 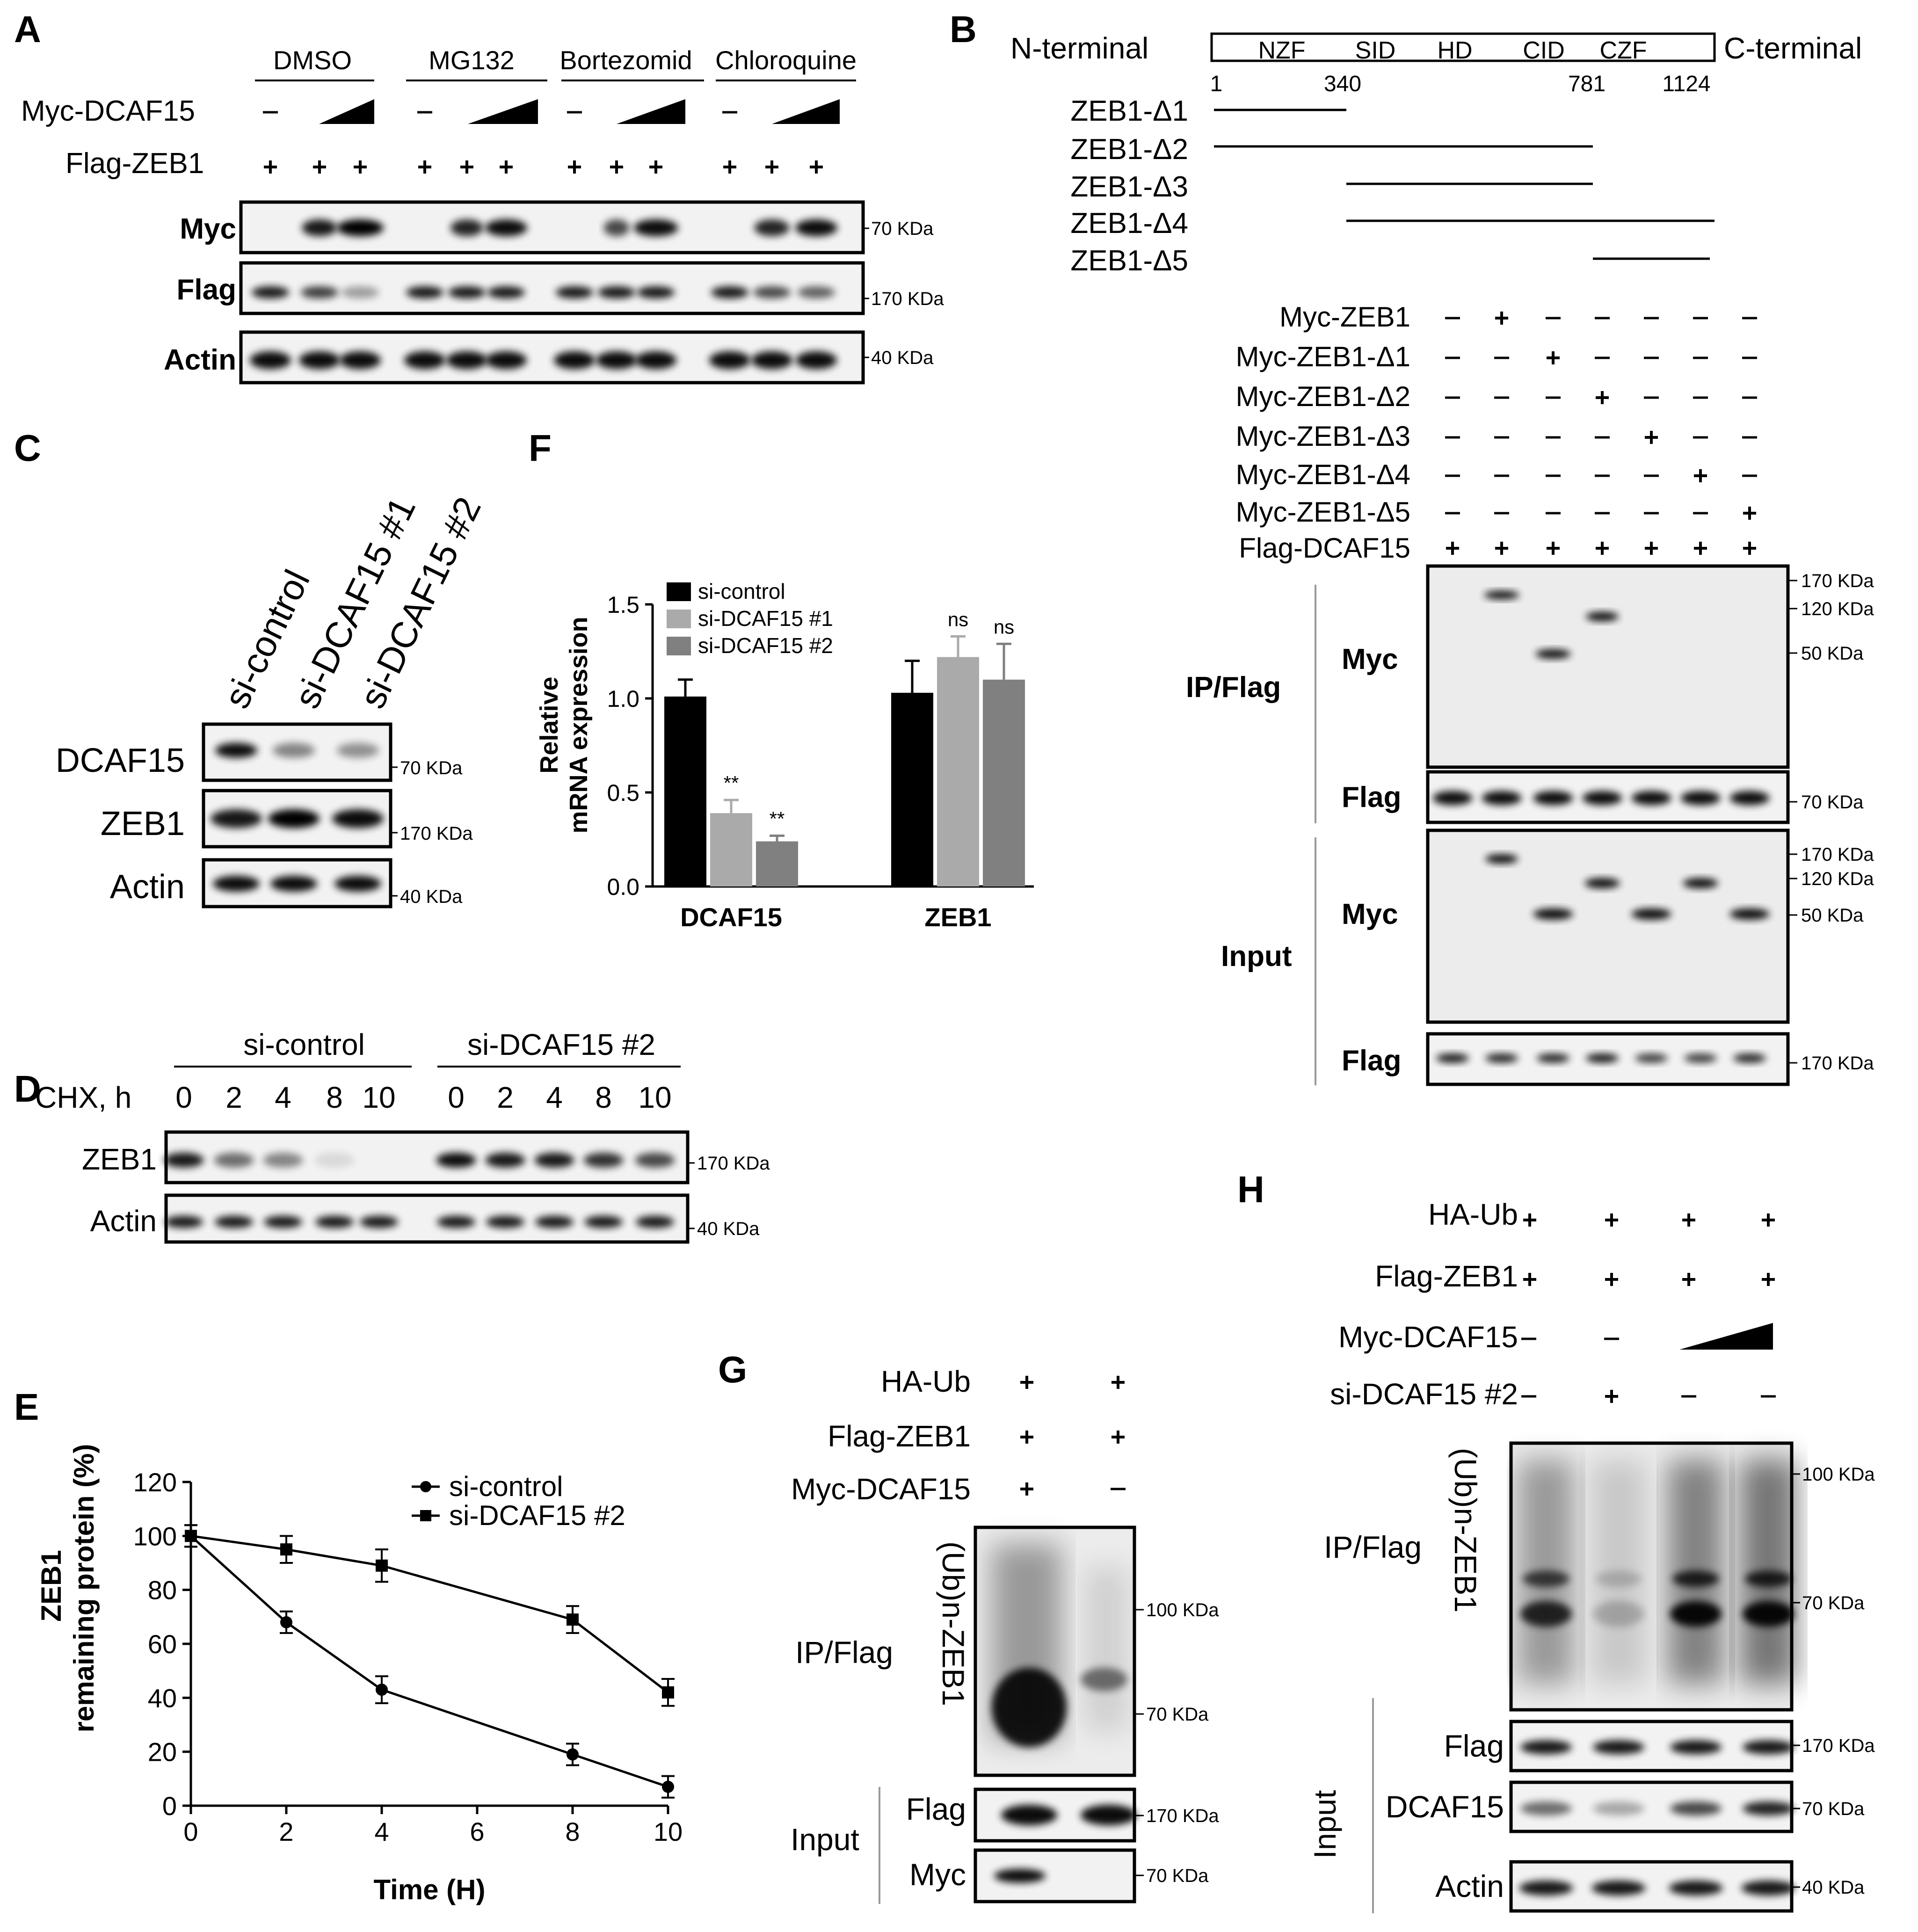 I want to click on panel-h-treatment-signs, so click(x=1648, y=1308).